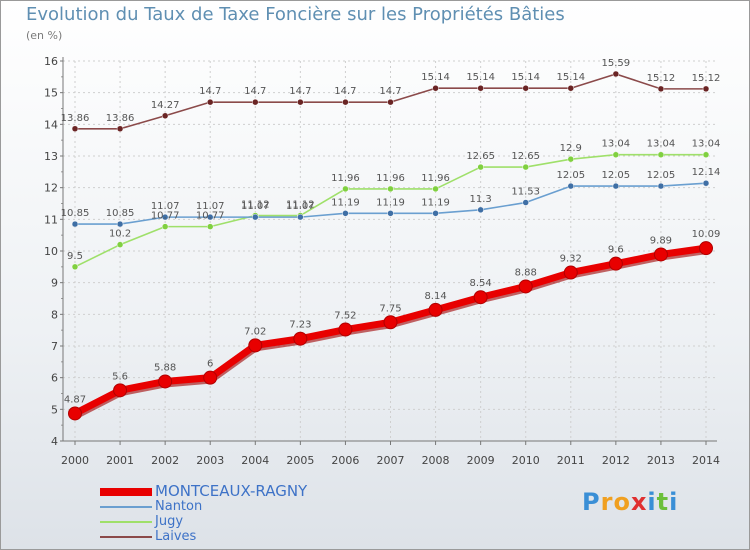 The height and width of the screenshot is (550, 750). What do you see at coordinates (607, 502) in the screenshot?
I see `logo-letter: r` at bounding box center [607, 502].